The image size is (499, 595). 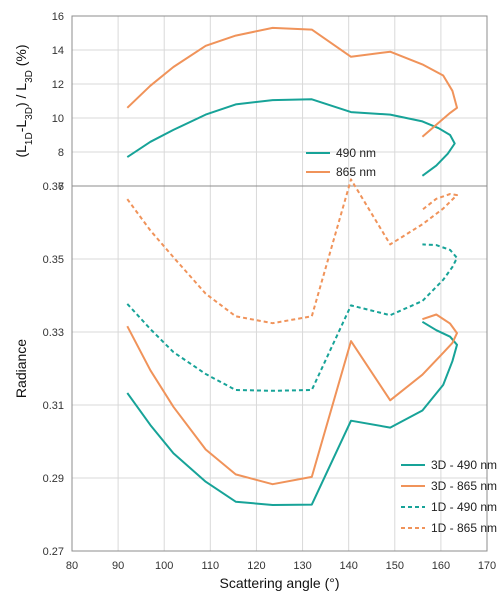 I want to click on legend-label: 1D - 490 nm, so click(x=464, y=507).